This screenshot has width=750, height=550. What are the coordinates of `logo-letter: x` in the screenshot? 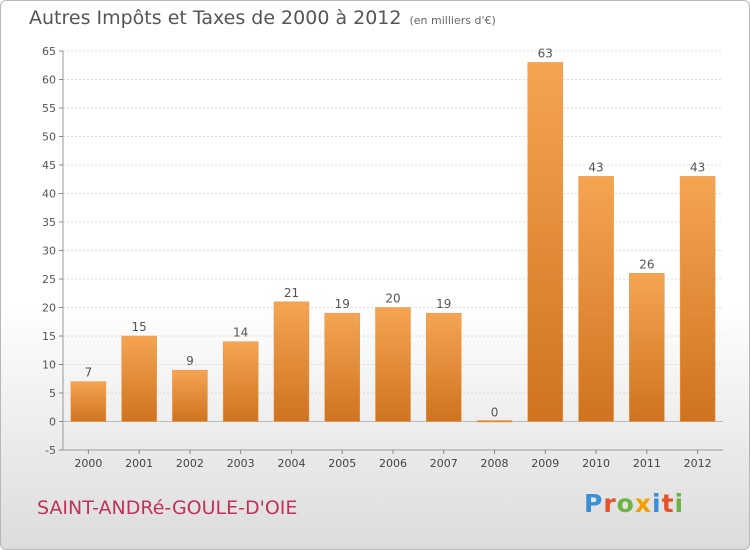 It's located at (643, 503).